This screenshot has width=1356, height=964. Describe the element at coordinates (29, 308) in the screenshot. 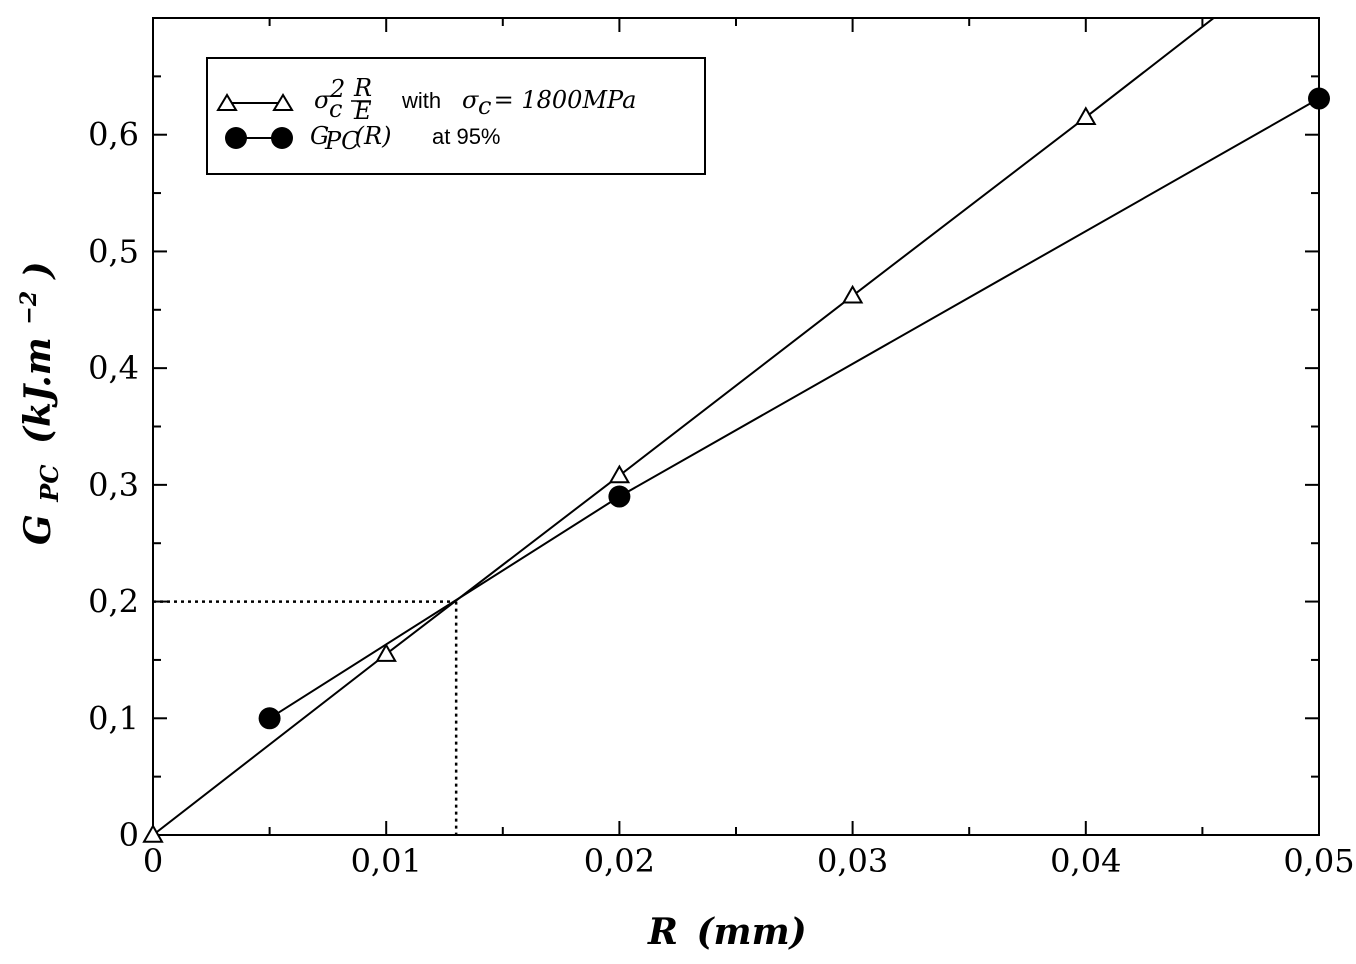

I see `y-axis-title-exp: −2` at that location.